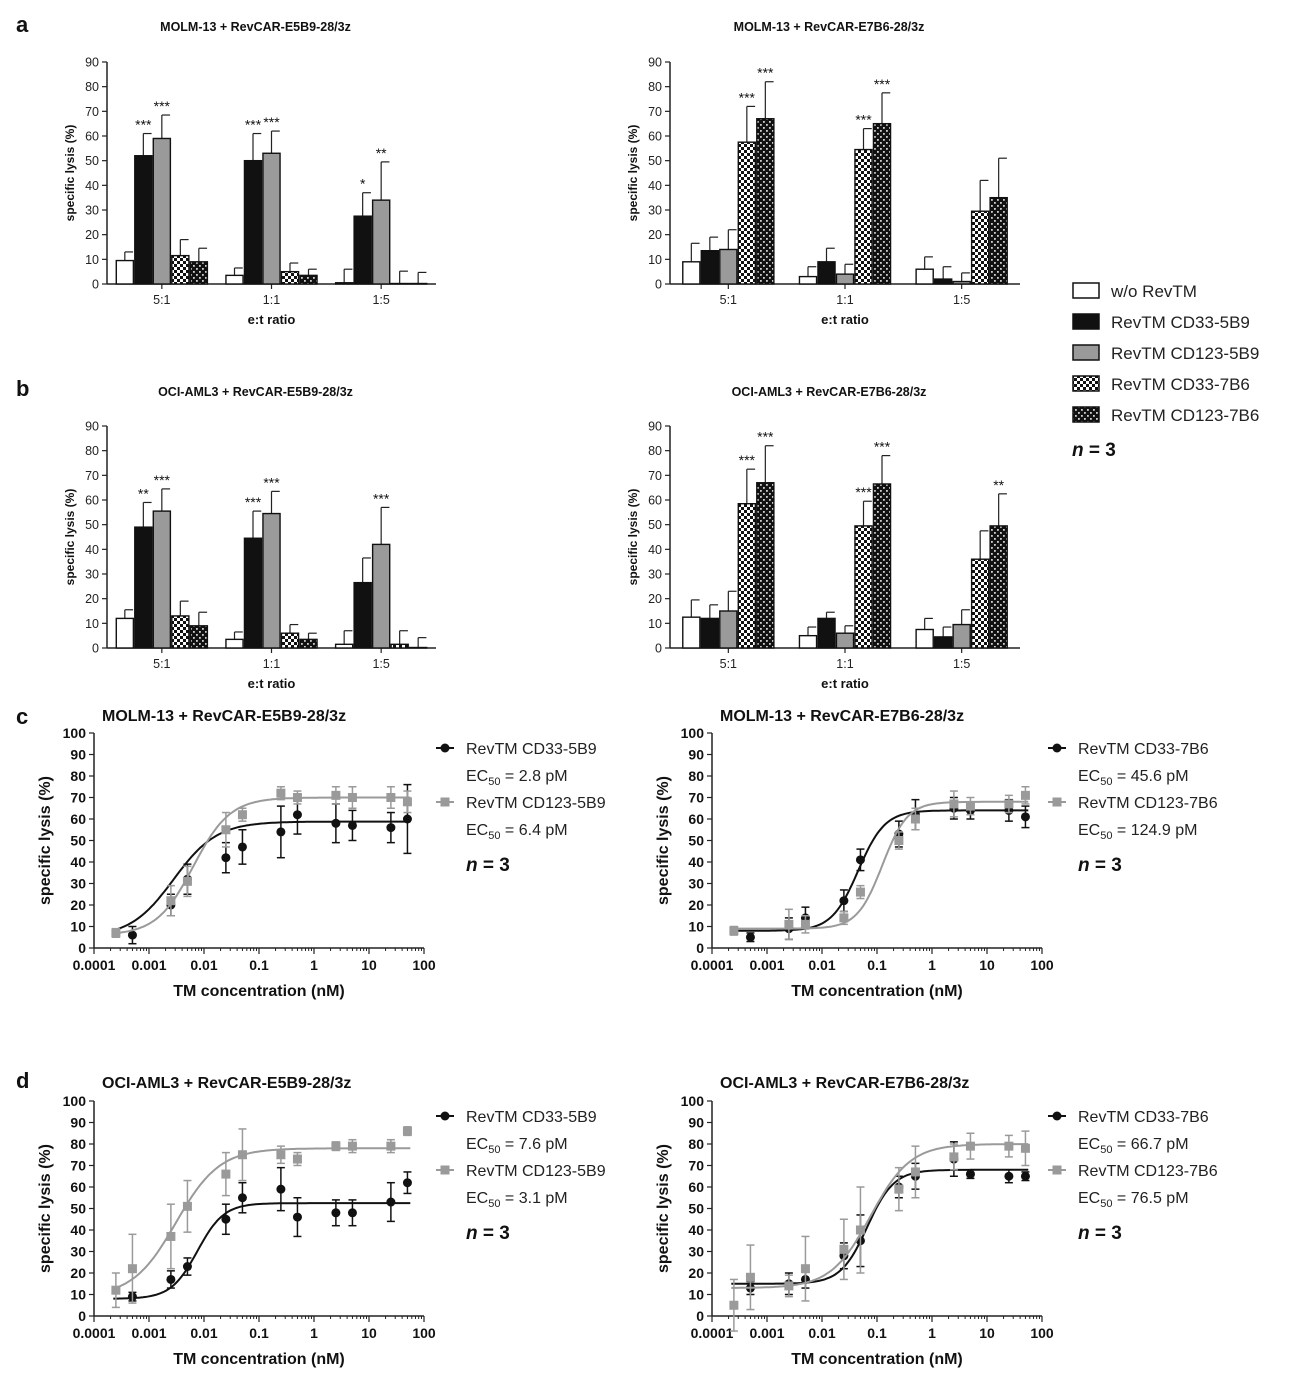 This screenshot has width=1290, height=1384. Describe the element at coordinates (22, 388) in the screenshot. I see `panel-letter-b: b` at that location.